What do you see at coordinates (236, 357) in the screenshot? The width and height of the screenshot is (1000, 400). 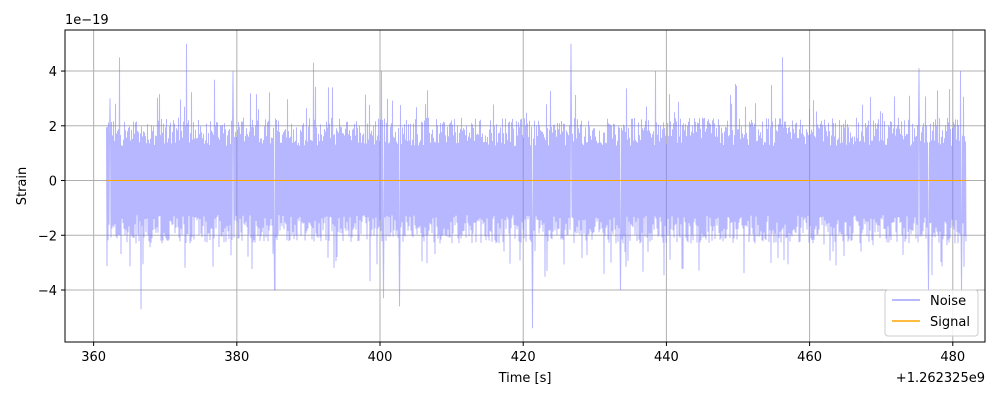 I see `x-tick-label: 380` at bounding box center [236, 357].